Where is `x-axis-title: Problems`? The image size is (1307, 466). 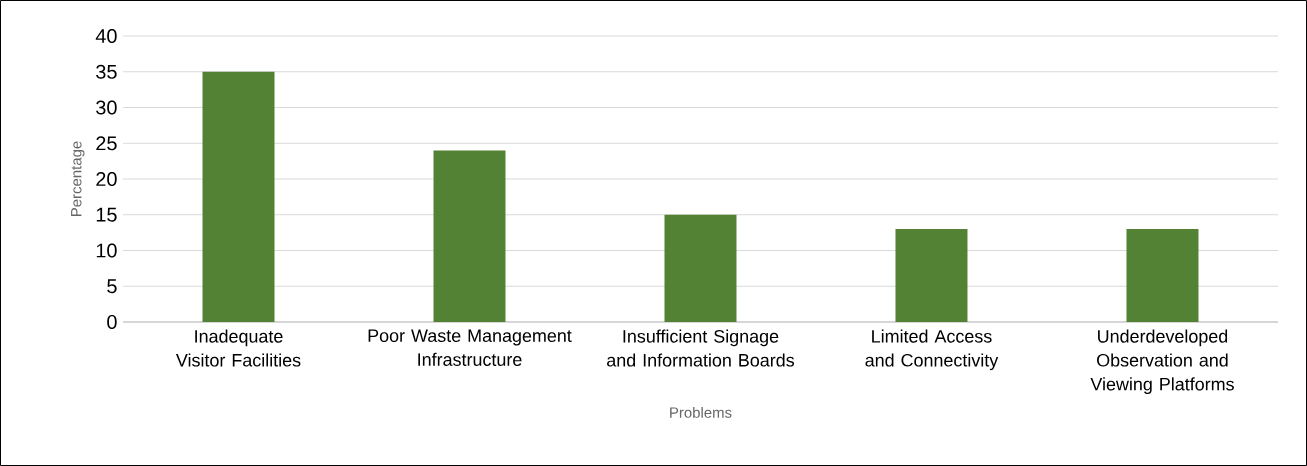 x-axis-title: Problems is located at coordinates (701, 412).